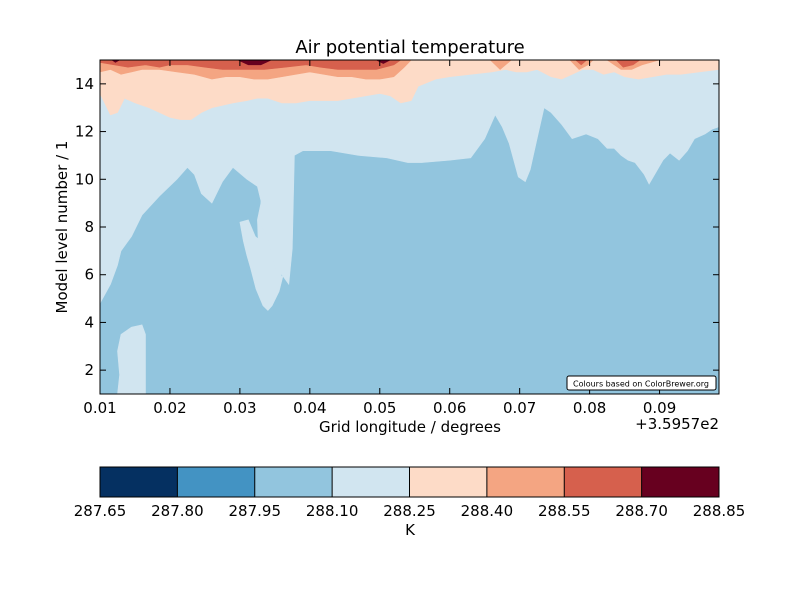 This screenshot has width=800, height=604. Describe the element at coordinates (519, 408) in the screenshot. I see `x-tick-label: 0.07` at that location.